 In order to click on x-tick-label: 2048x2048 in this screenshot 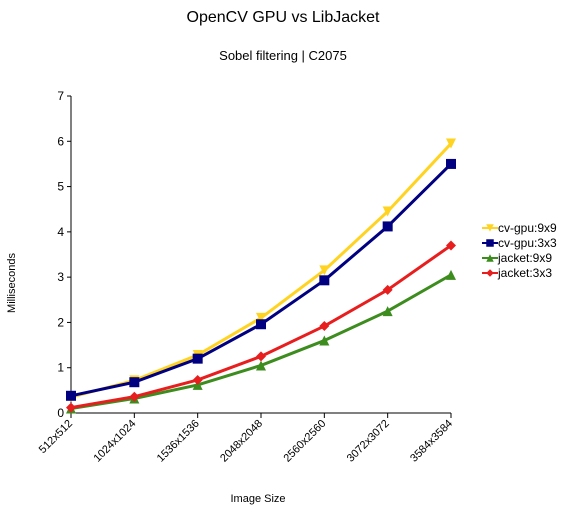, I will do `click(241, 441)`.